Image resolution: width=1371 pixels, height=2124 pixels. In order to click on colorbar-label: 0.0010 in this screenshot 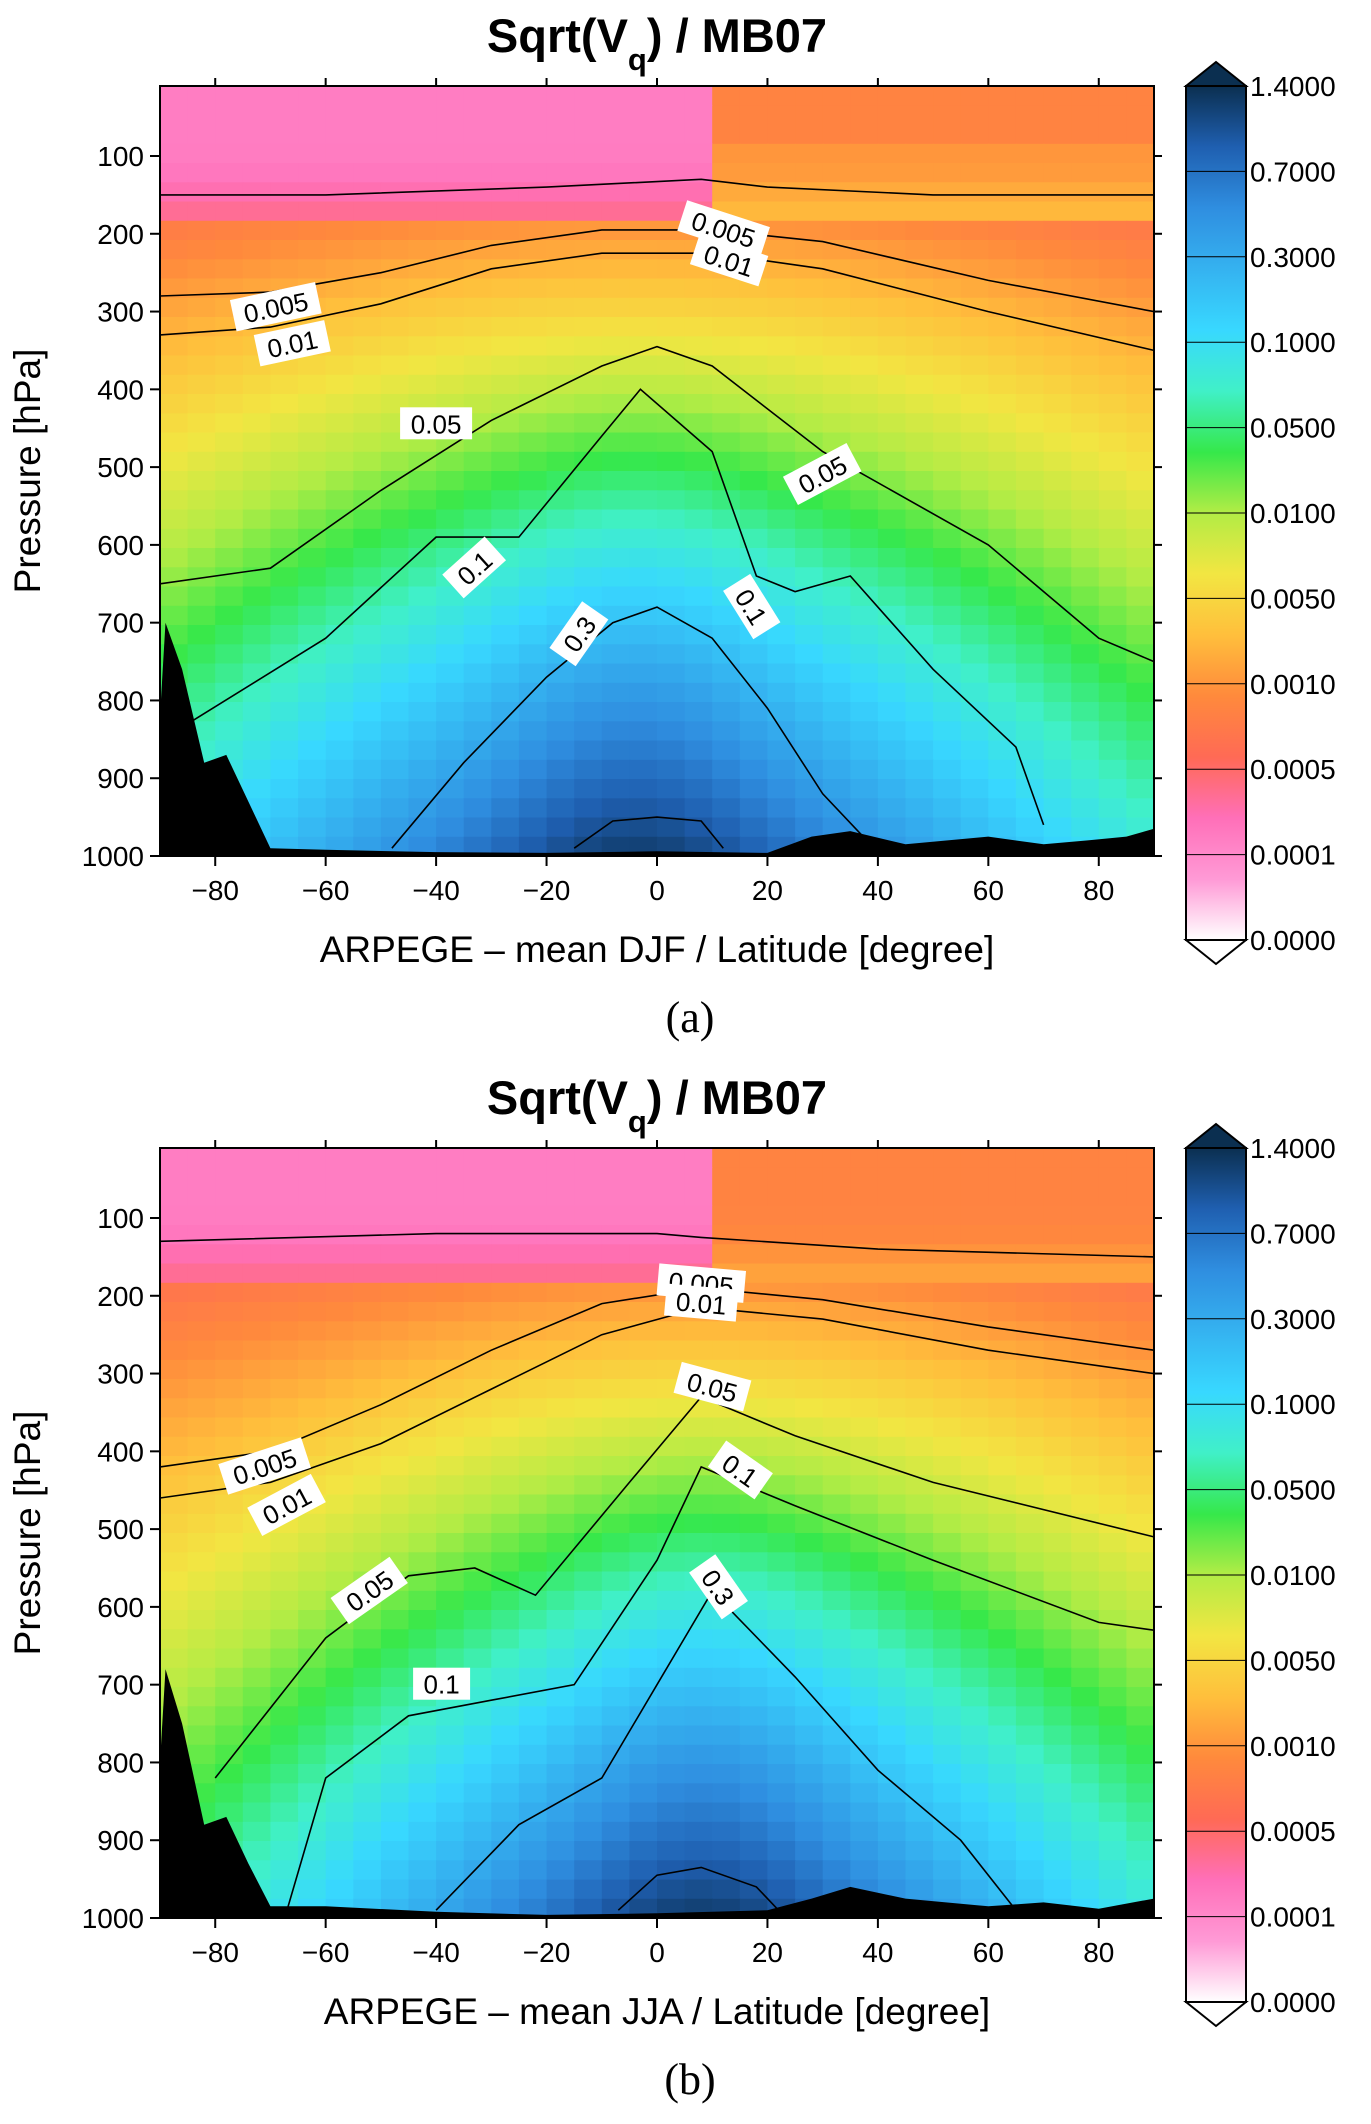, I will do `click(1293, 684)`.